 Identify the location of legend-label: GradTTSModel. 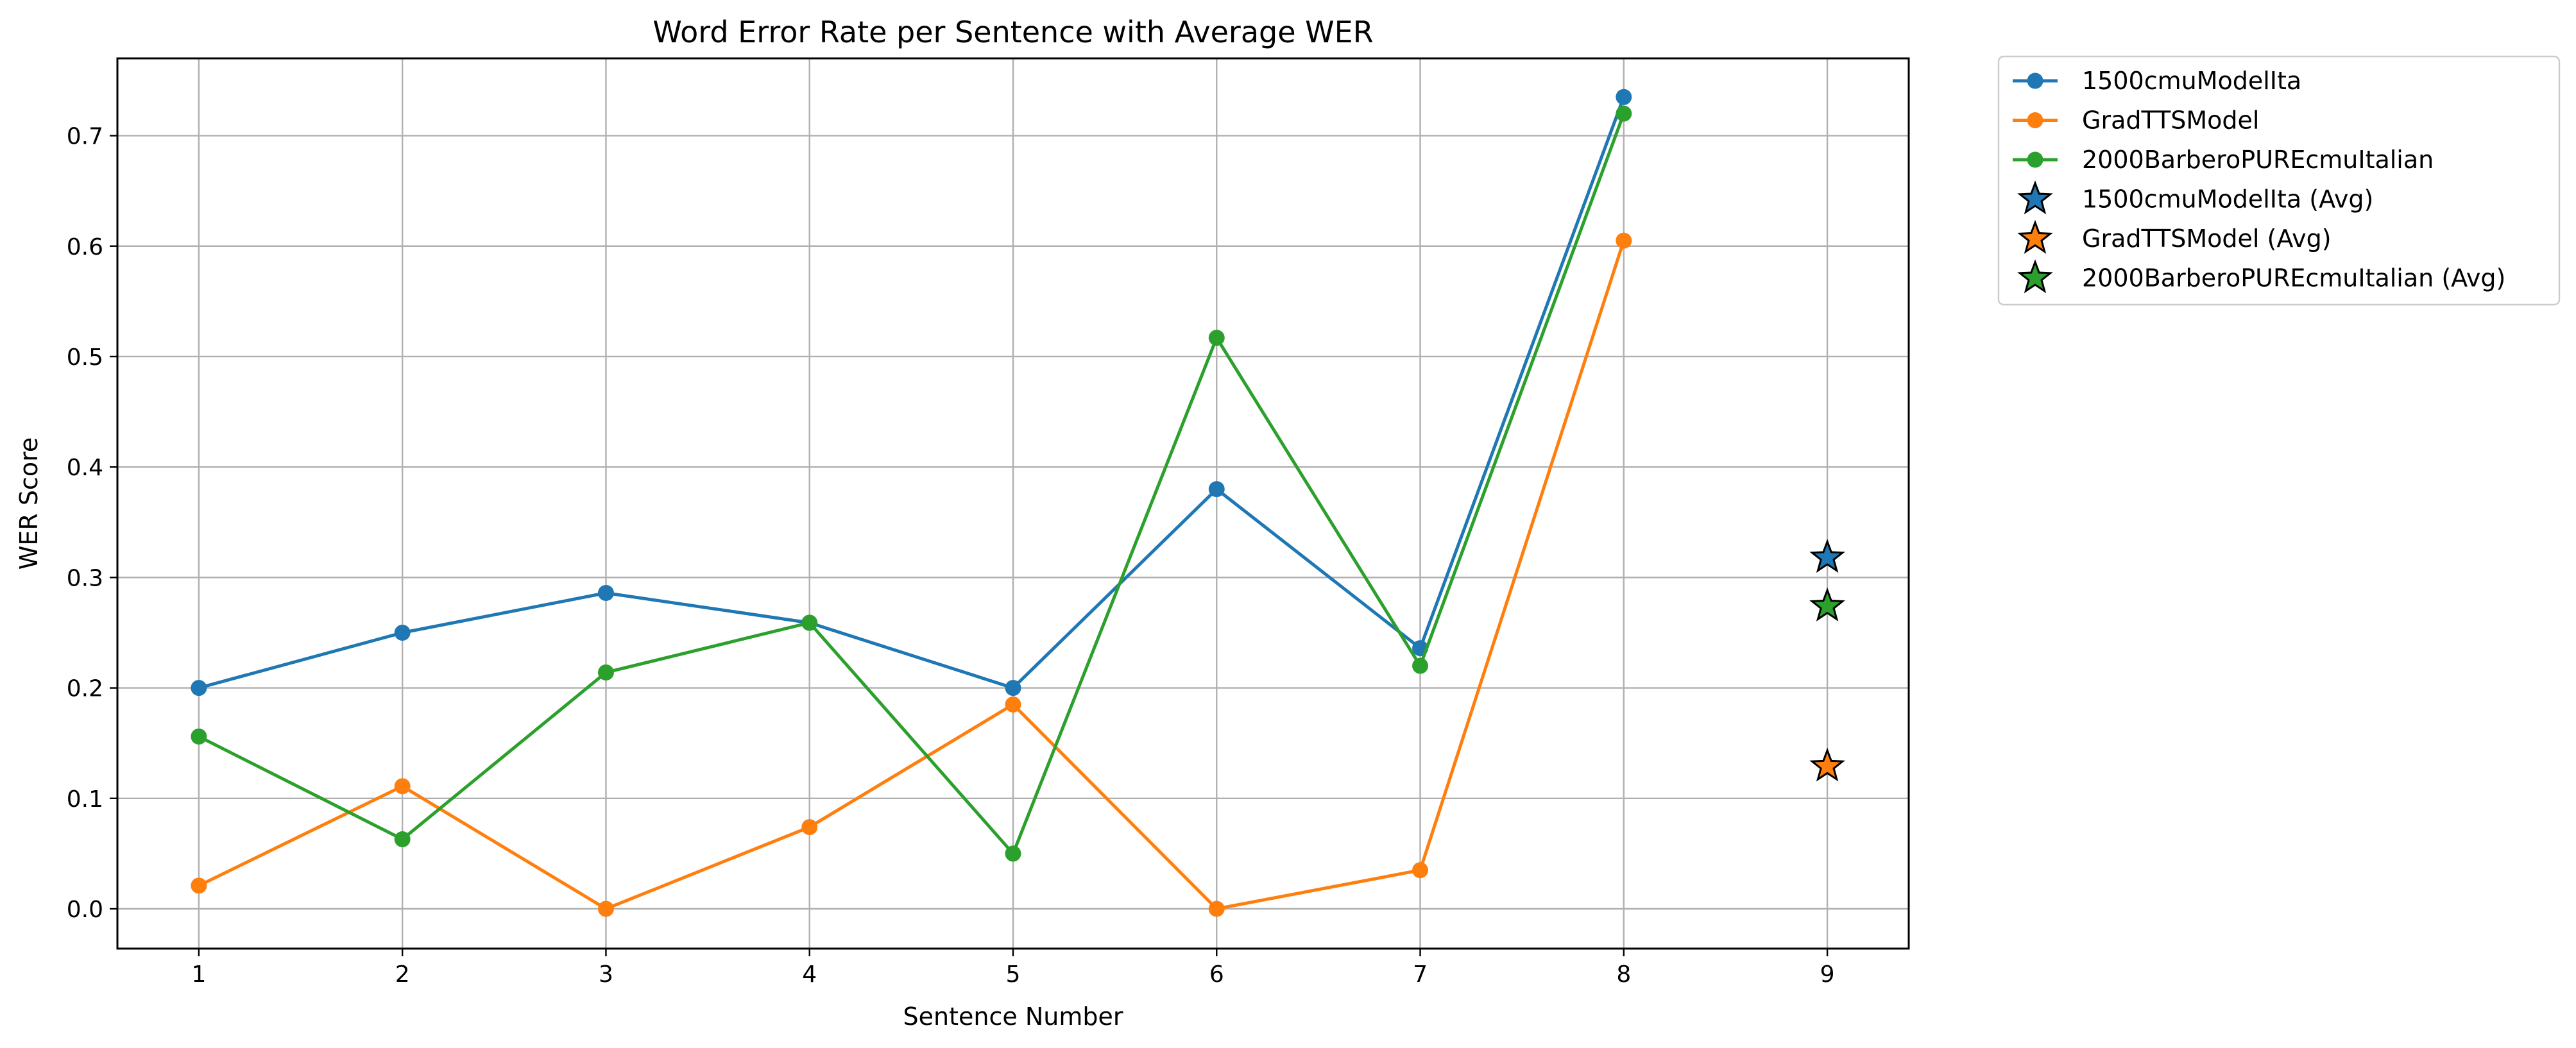
(2170, 120).